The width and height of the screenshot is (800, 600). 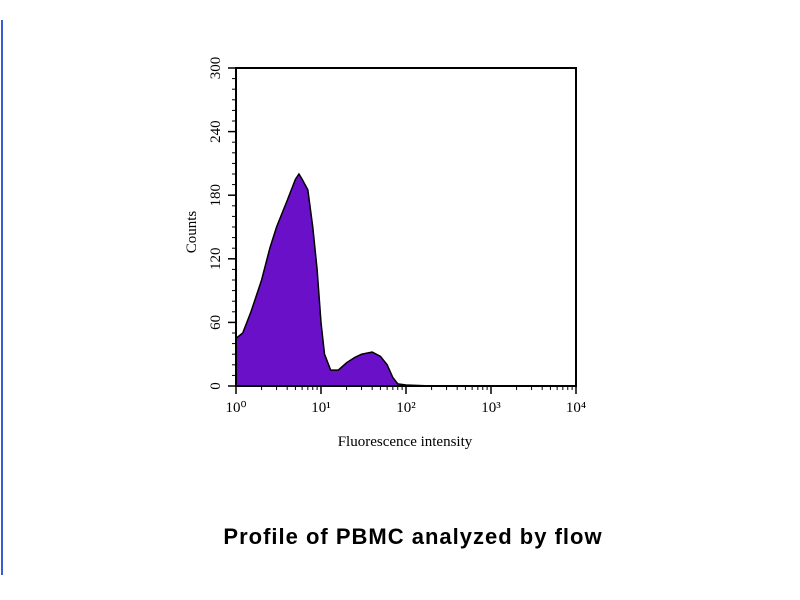 I want to click on x-tick-label: 10⁰, so click(x=235, y=408).